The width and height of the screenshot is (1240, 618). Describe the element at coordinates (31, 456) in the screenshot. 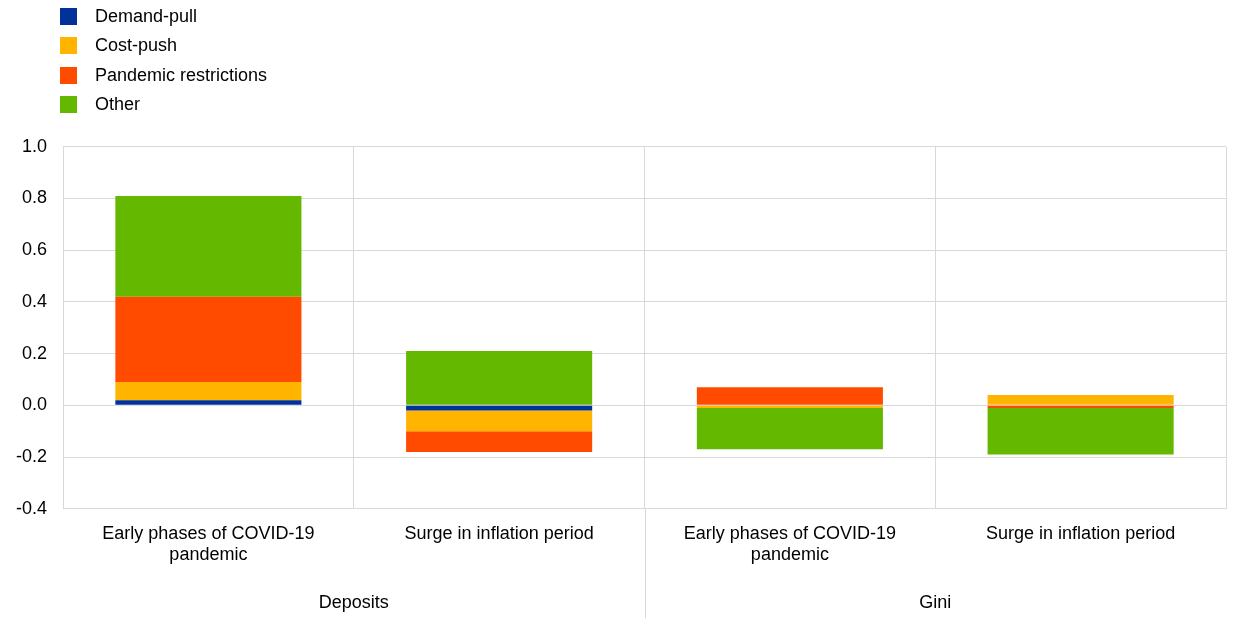

I see `y-tick-label: -0.2` at that location.